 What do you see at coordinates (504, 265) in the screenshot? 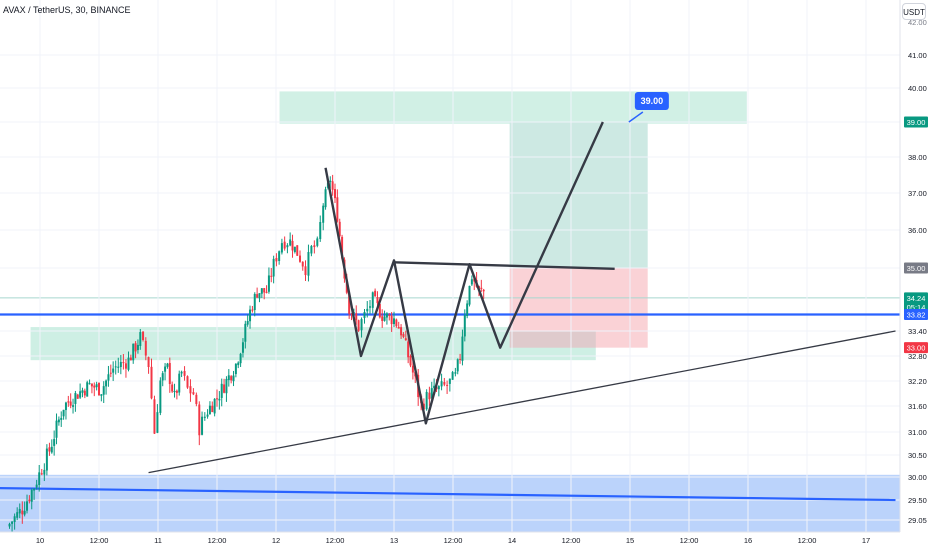
I see `neckline` at bounding box center [504, 265].